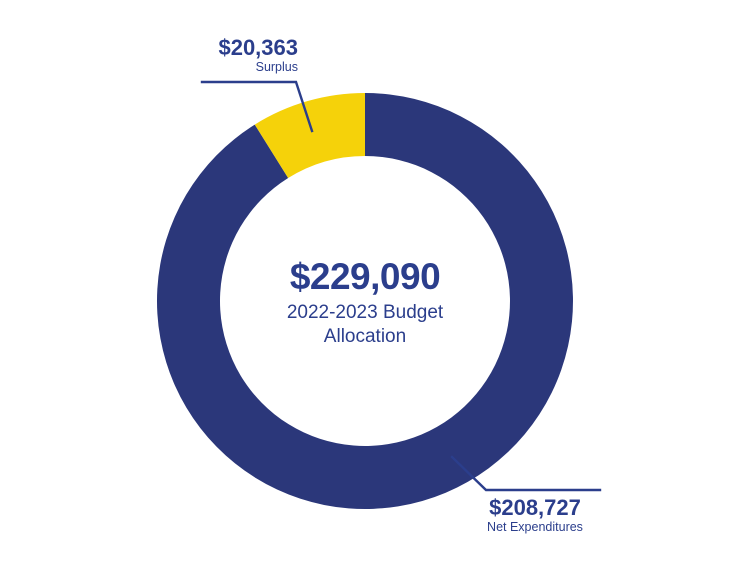  What do you see at coordinates (258, 47) in the screenshot?
I see `callout-surplus-value: $20,363` at bounding box center [258, 47].